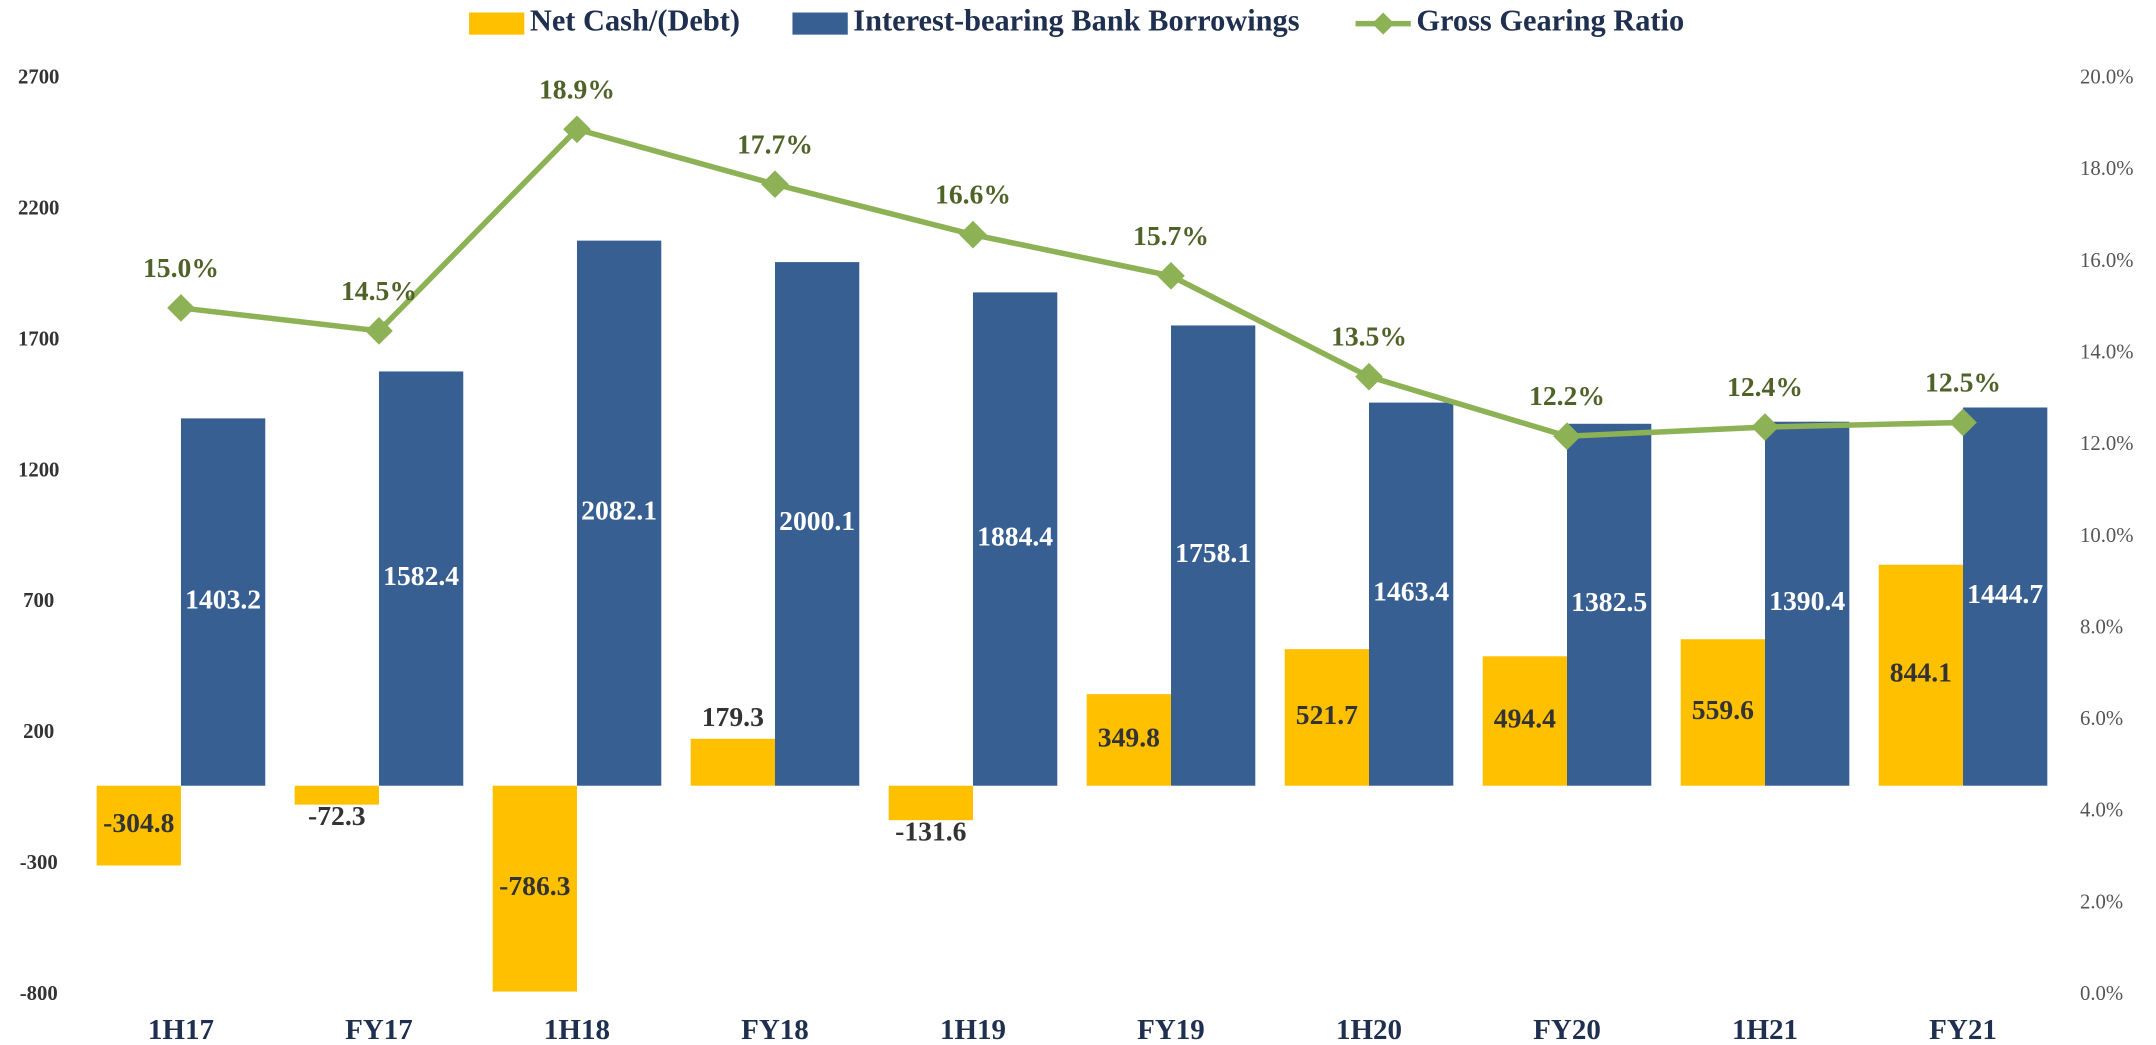  Describe the element at coordinates (1765, 386) in the screenshot. I see `line-value-label: 12.4%` at that location.